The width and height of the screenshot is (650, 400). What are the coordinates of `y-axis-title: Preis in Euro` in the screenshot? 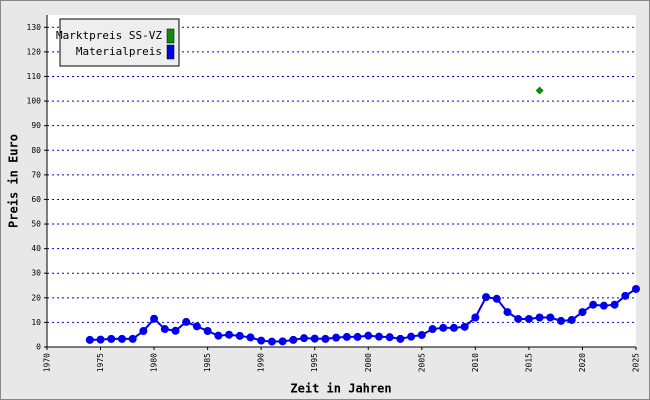 It's located at (14, 181).